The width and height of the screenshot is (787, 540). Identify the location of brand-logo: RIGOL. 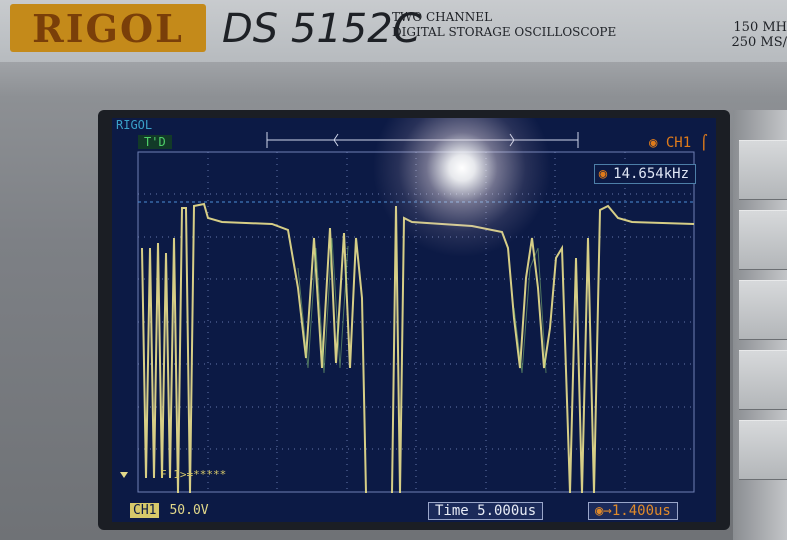
(108, 28).